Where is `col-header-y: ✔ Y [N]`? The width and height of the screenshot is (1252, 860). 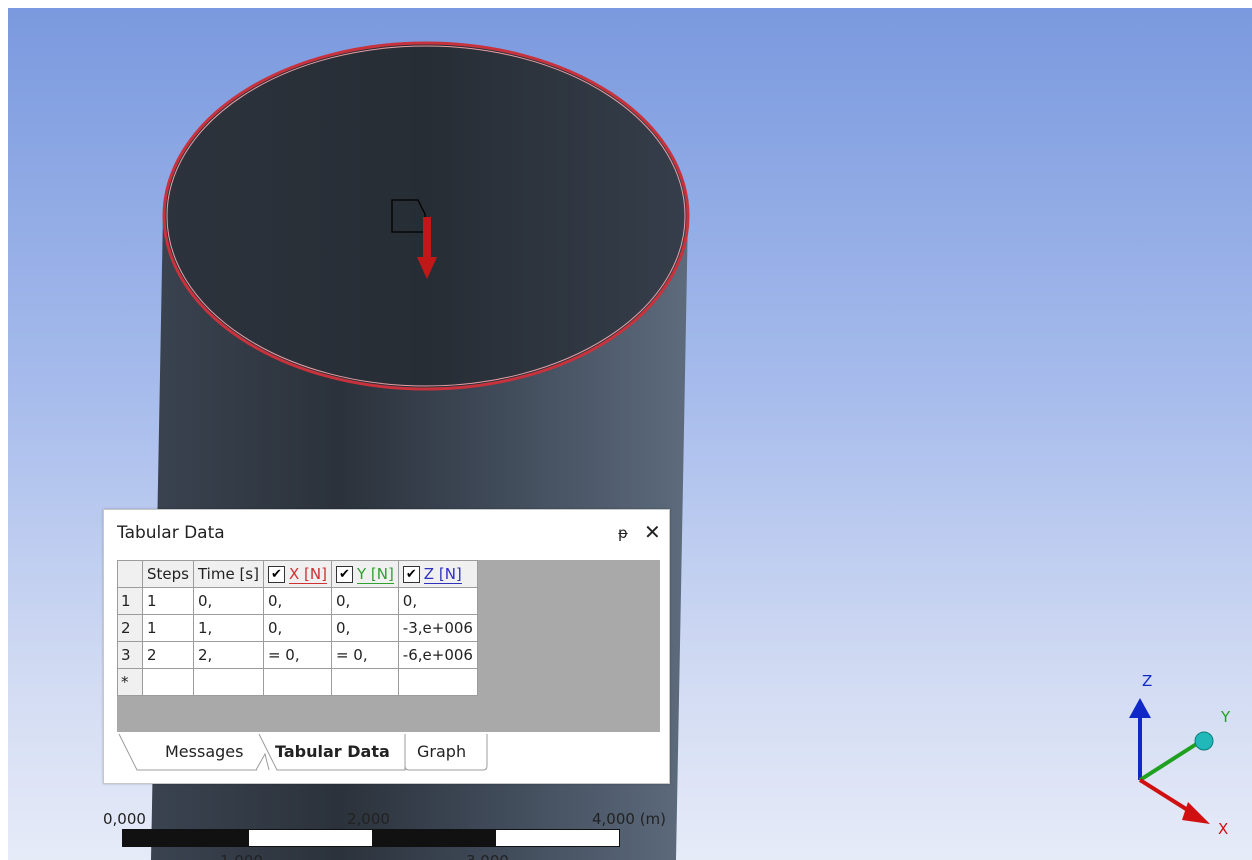 col-header-y: ✔ Y [N] is located at coordinates (364, 574).